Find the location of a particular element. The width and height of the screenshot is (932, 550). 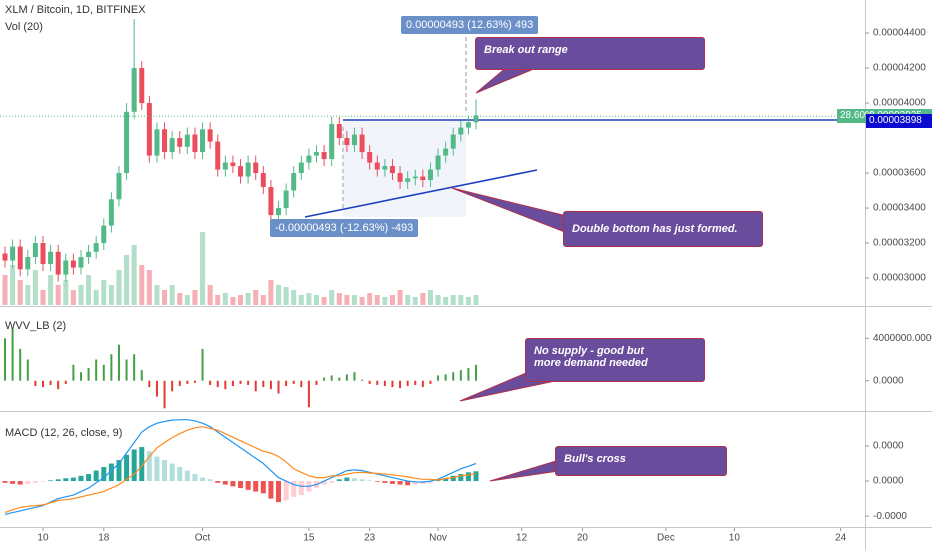

change-label: 28.60% is located at coordinates (855, 116).